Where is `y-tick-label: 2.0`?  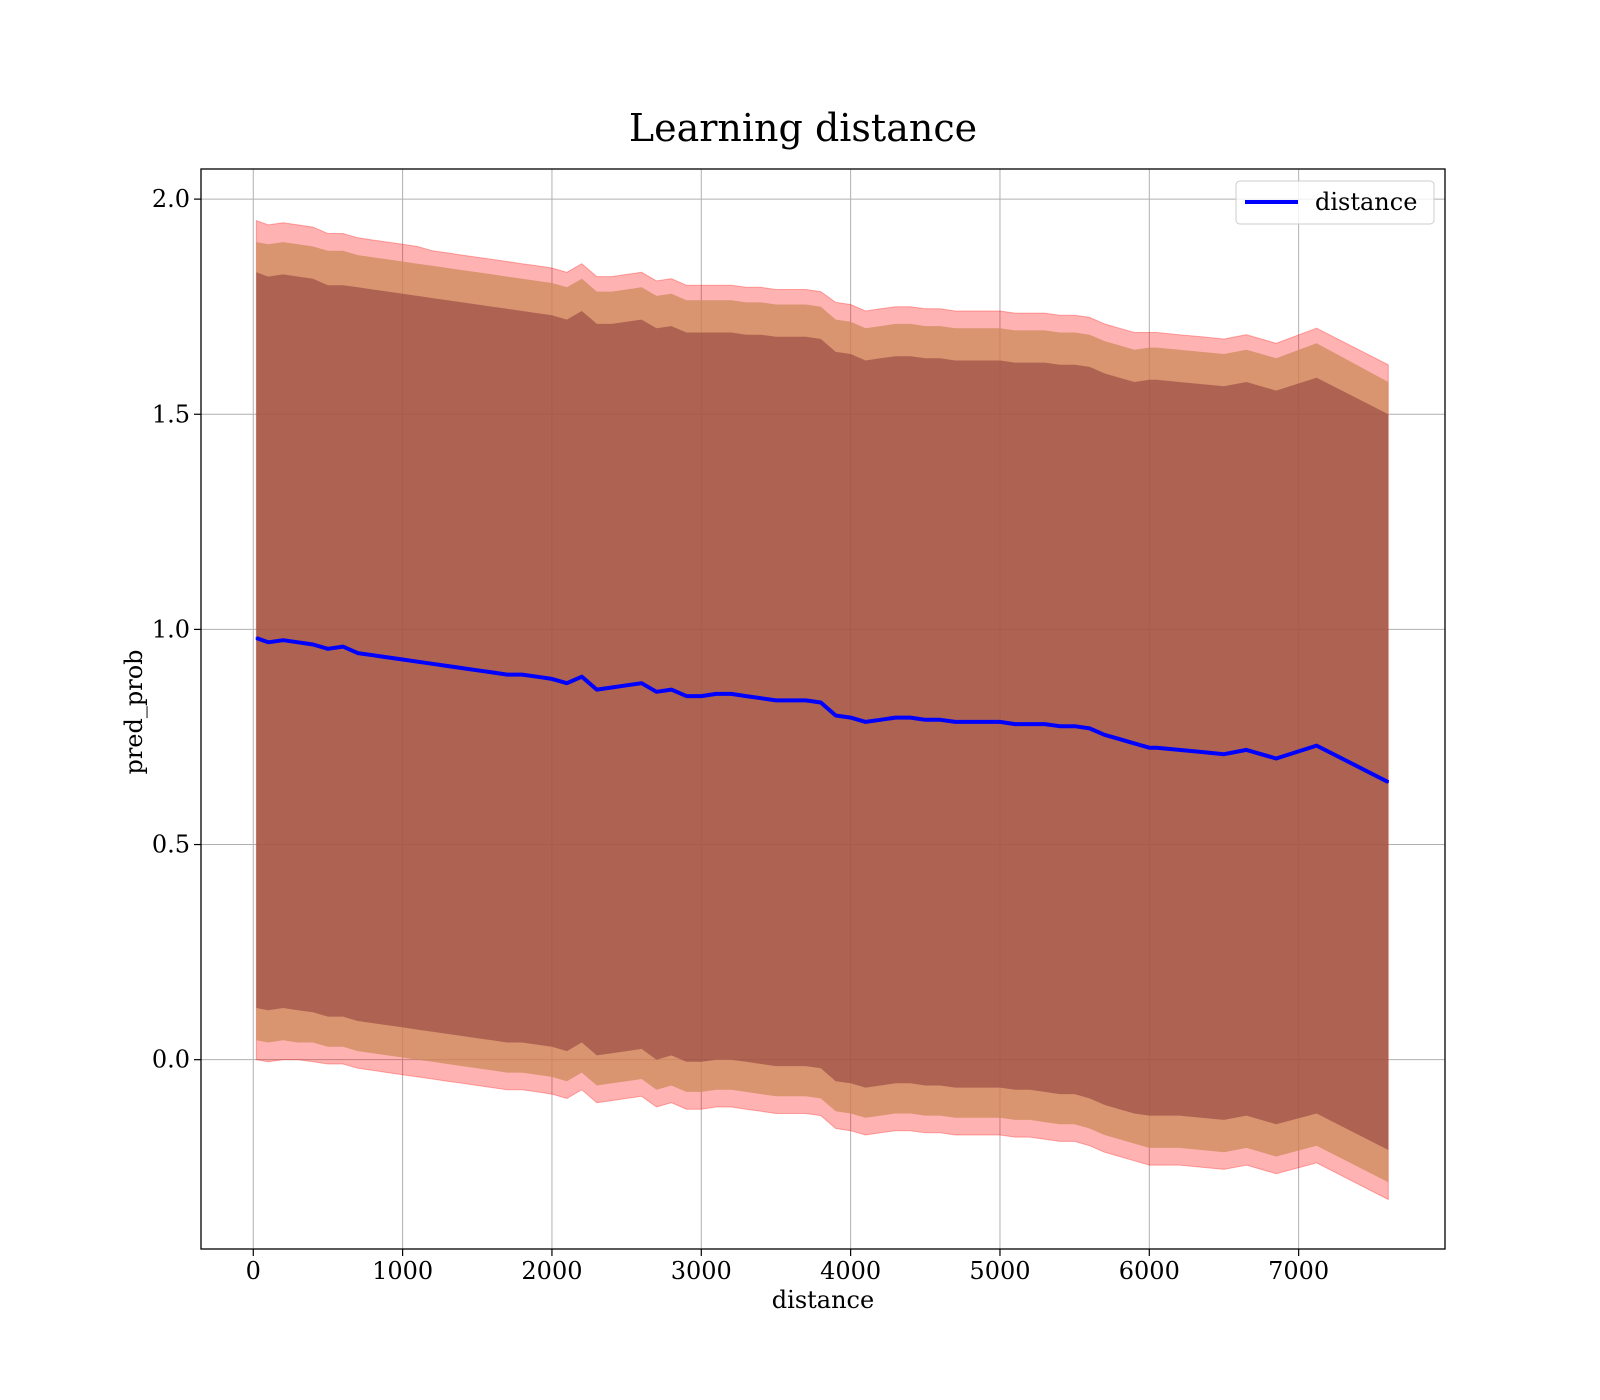
y-tick-label: 2.0 is located at coordinates (171, 199).